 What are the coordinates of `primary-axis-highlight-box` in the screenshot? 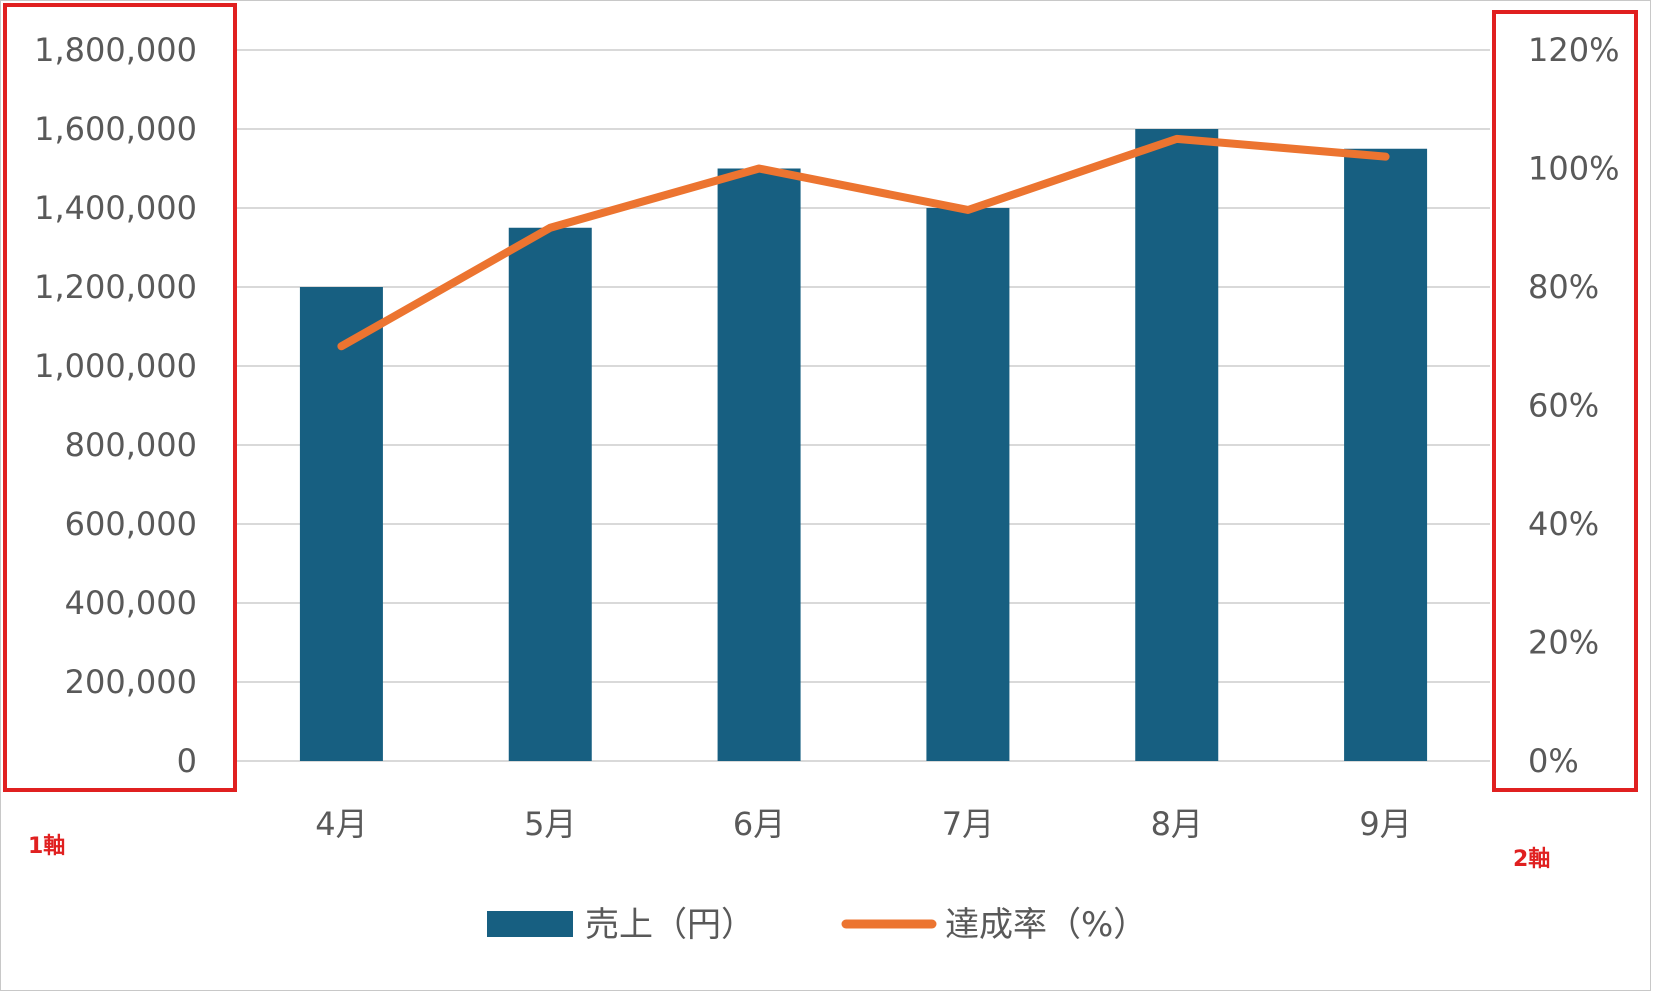 It's located at (120, 397).